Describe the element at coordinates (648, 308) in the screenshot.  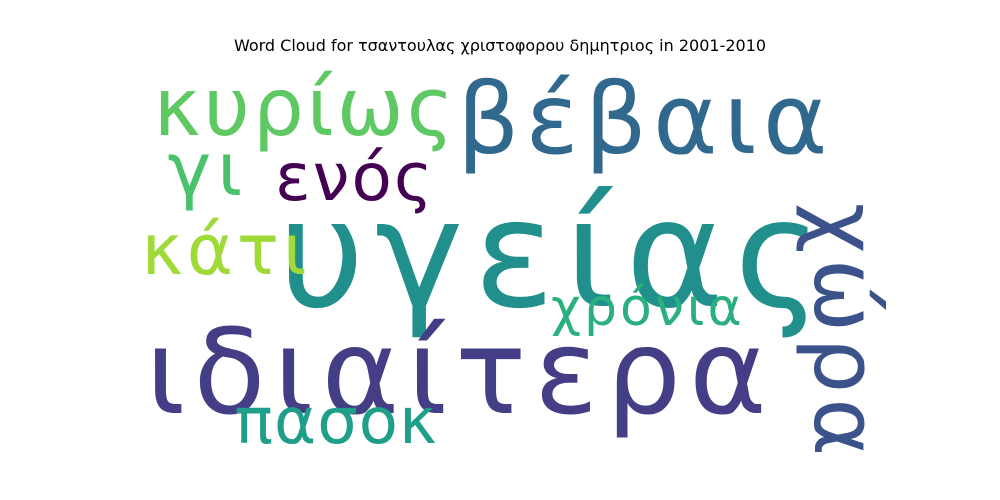
I see `word-cloud-word: χρόνια` at that location.